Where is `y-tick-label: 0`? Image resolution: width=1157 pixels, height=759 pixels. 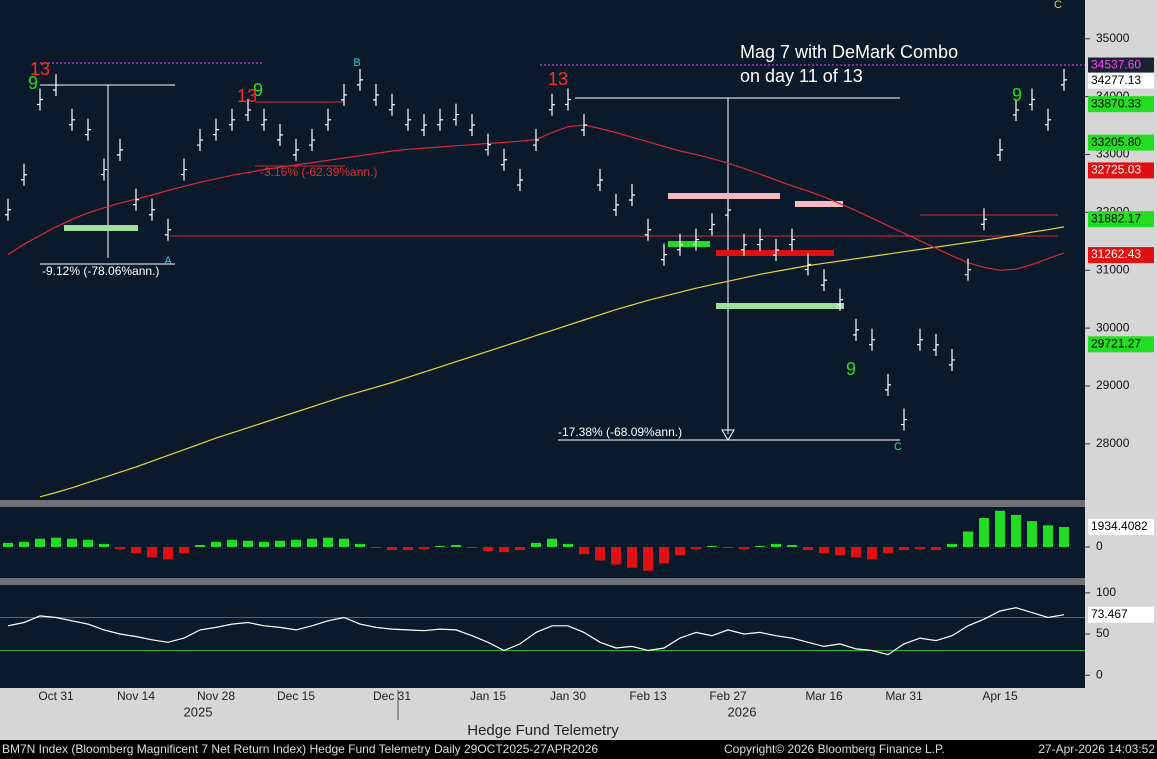
y-tick-label: 0 is located at coordinates (1099, 546).